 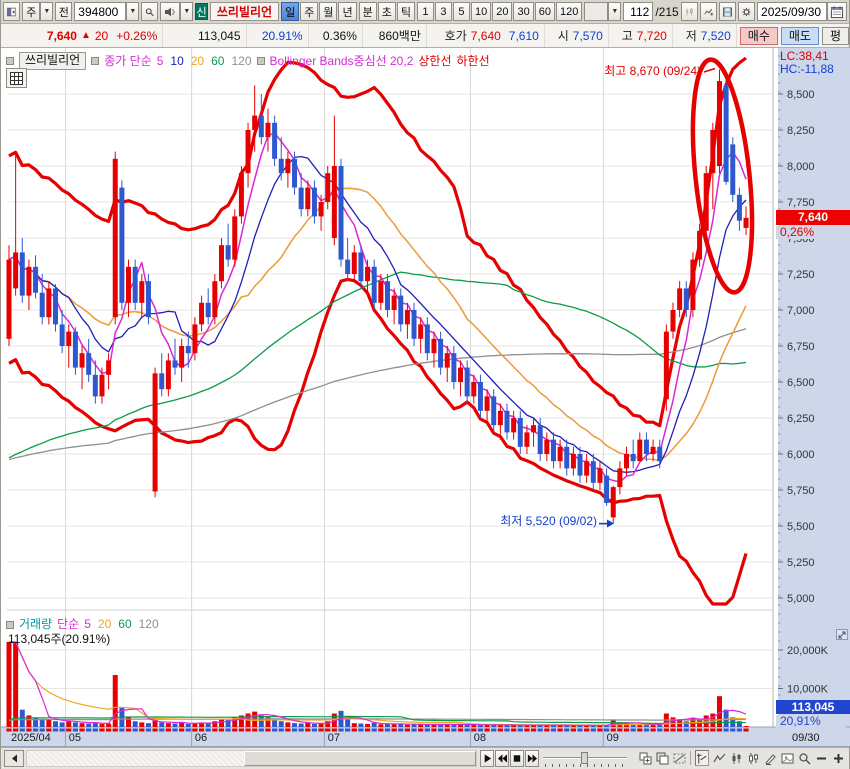 What do you see at coordinates (53, 61) in the screenshot?
I see `legend-symbol-chip: 쓰리빌리언` at bounding box center [53, 61].